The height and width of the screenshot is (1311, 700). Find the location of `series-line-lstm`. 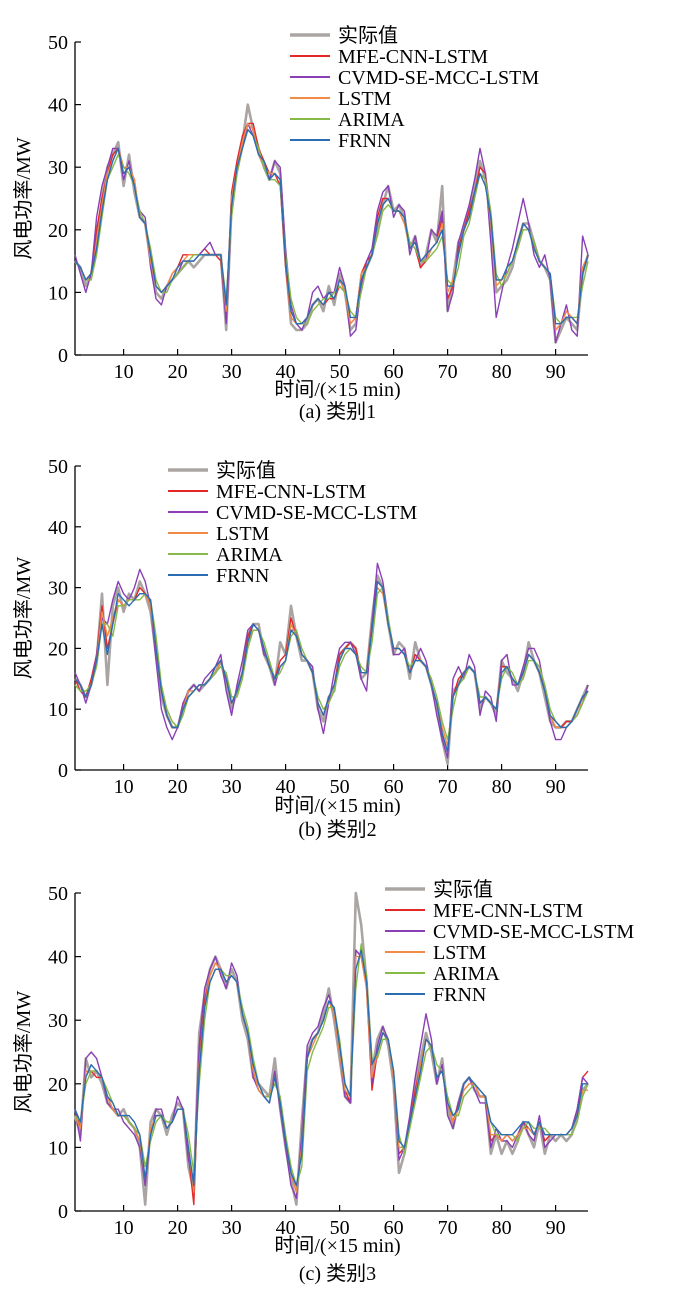

series-line-lstm is located at coordinates (331, 1074).